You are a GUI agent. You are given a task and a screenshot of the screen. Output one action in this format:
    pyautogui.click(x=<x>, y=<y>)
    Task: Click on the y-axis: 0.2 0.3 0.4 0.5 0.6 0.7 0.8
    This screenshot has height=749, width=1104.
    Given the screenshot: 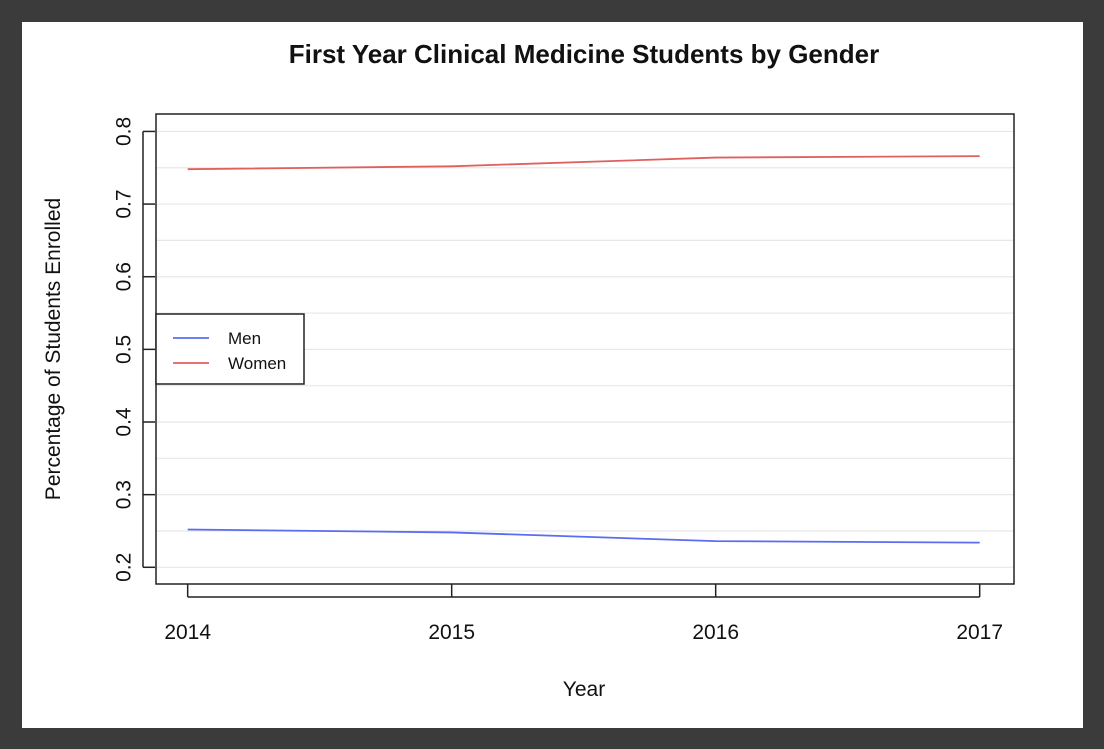 What is the action you would take?
    pyautogui.click(x=134, y=349)
    